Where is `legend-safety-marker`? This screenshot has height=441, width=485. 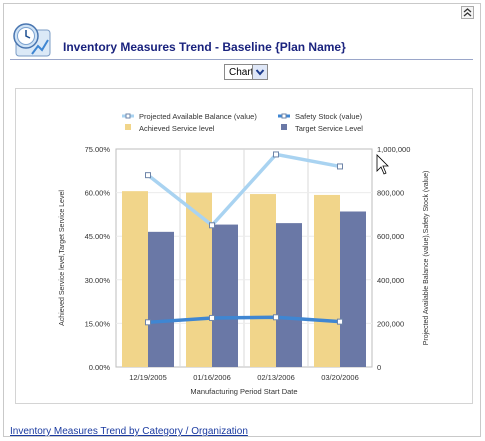
legend-safety-marker is located at coordinates (284, 116).